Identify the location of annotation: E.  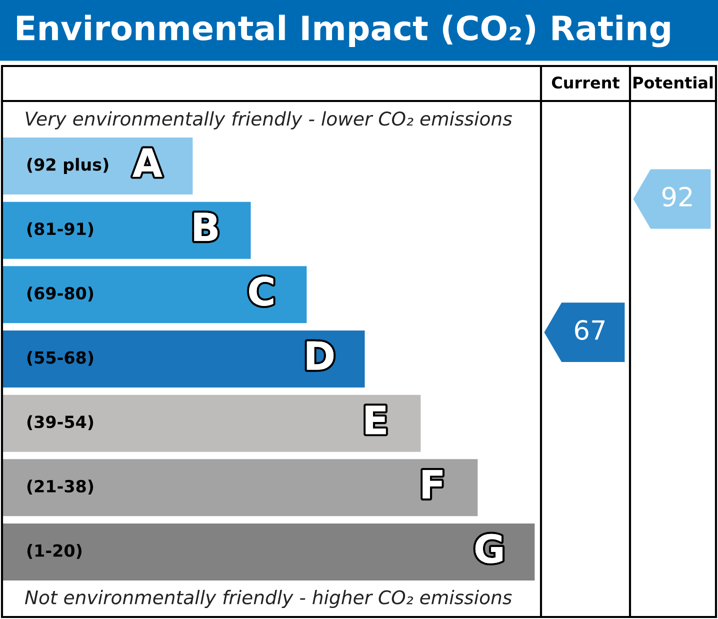
(376, 420).